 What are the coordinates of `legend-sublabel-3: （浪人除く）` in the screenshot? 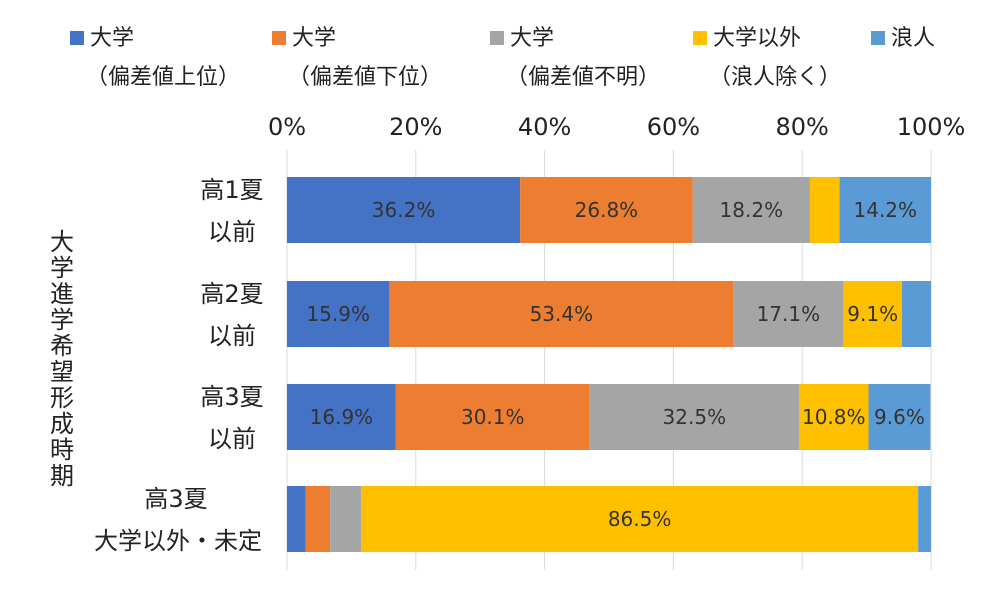 It's located at (775, 77).